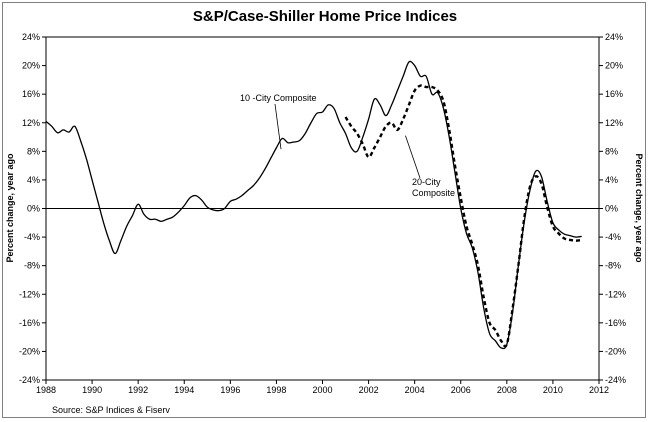  I want to click on x-tick-label: 2010, so click(553, 390).